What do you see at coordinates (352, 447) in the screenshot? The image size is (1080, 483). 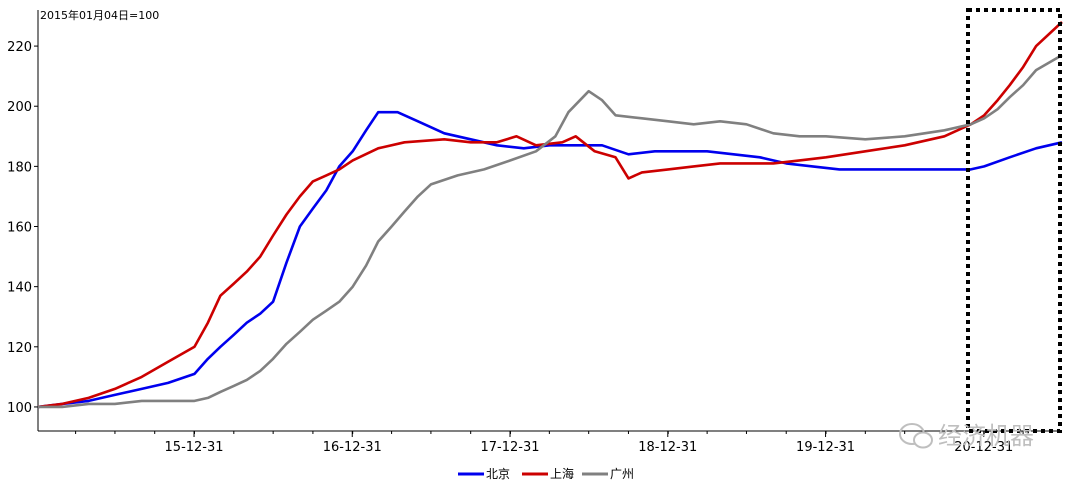 I see `x-tick-label: 16-12-31` at bounding box center [352, 447].